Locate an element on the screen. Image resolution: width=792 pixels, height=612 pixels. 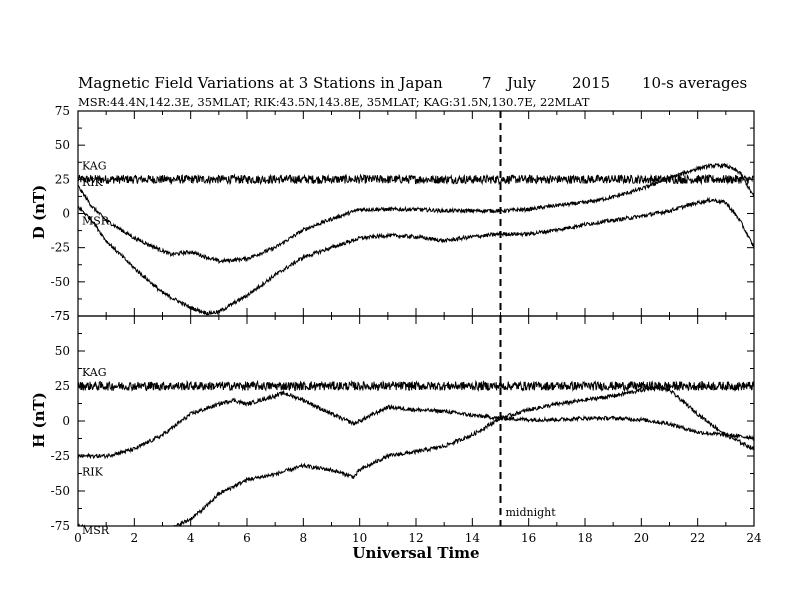
y-tick-label-bottom: 0 is located at coordinates (66, 421).